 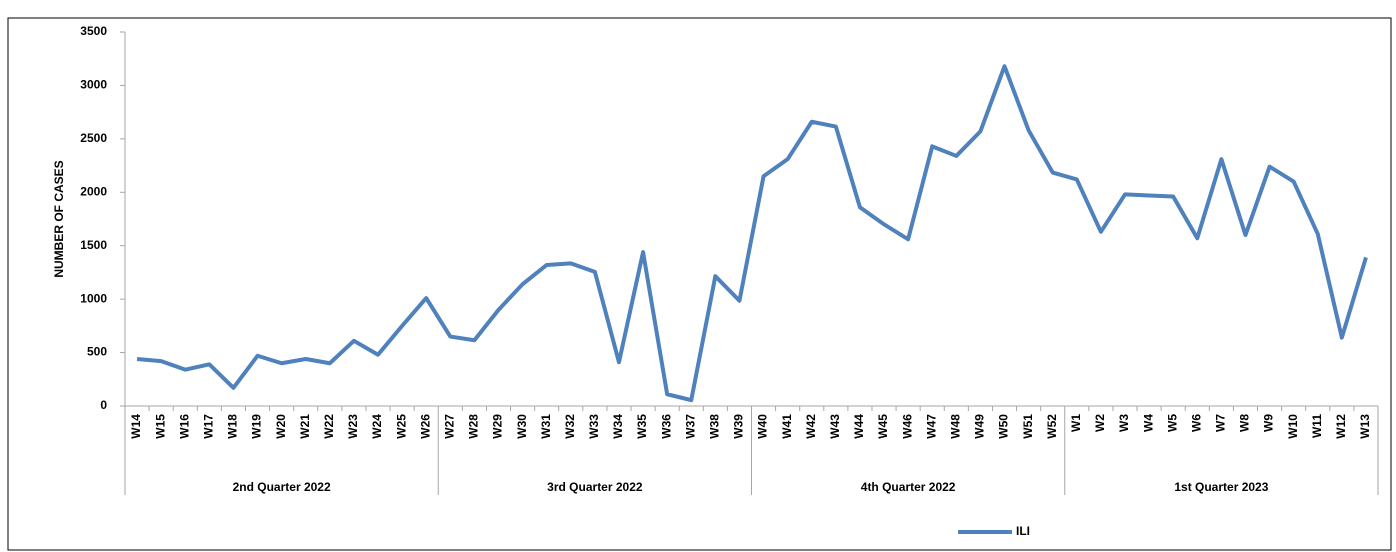 What do you see at coordinates (257, 426) in the screenshot?
I see `x-tick-label: W19` at bounding box center [257, 426].